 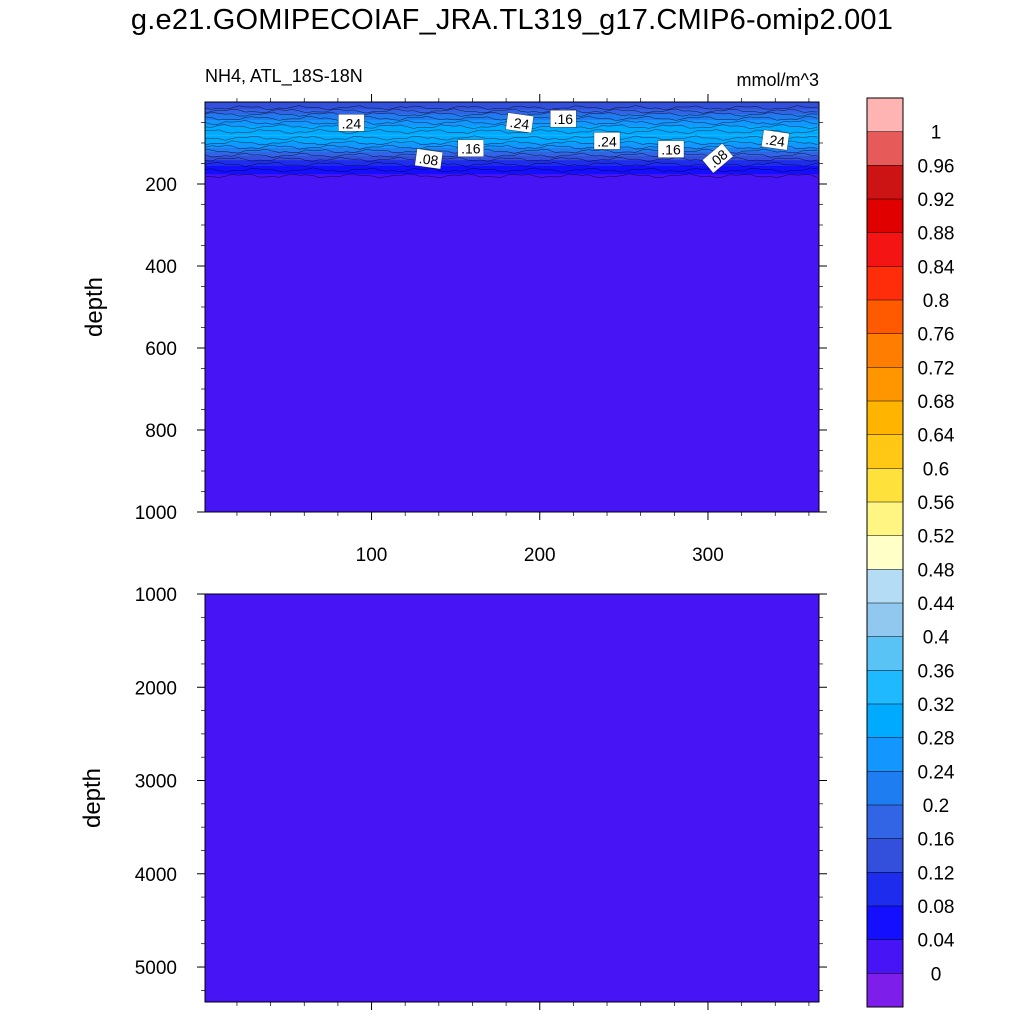 I want to click on colorbar-label: 0.24, so click(x=936, y=772).